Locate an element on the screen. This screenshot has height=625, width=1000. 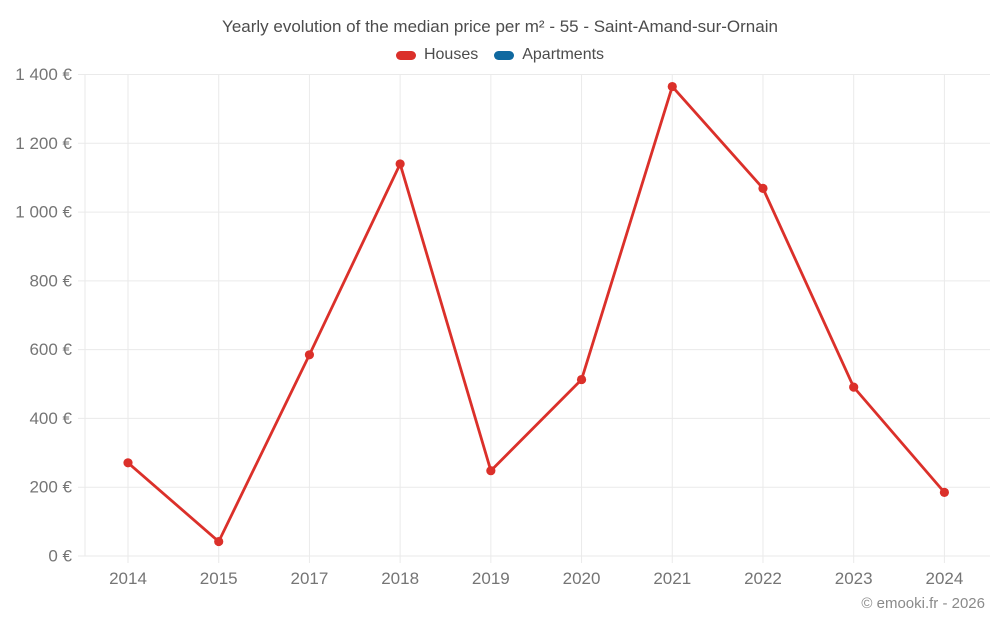
houses-data-point-2017 is located at coordinates (309, 355).